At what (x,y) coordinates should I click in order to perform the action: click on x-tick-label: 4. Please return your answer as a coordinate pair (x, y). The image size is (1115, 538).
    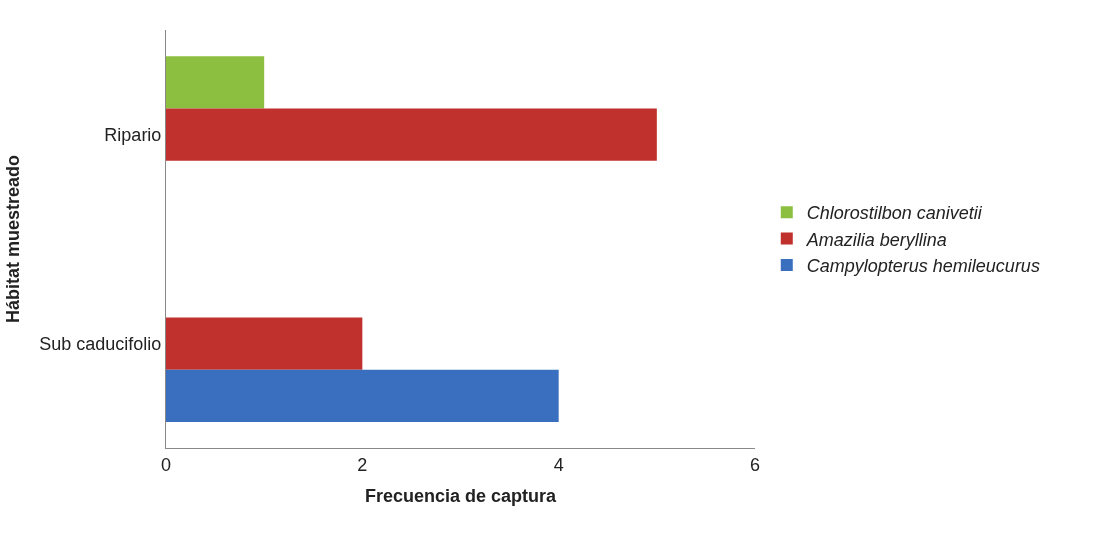
    Looking at the image, I should click on (558, 464).